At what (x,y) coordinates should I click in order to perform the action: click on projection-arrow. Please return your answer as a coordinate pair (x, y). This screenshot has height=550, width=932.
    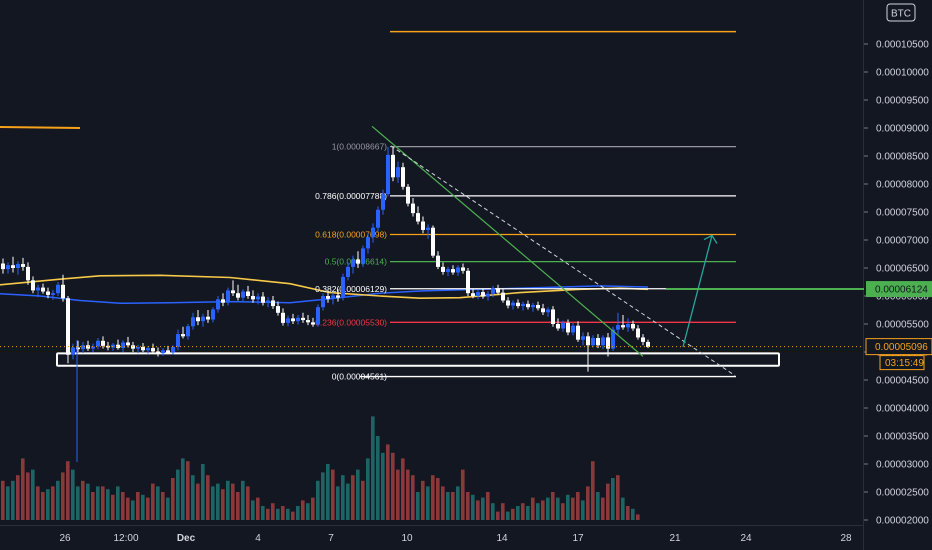
    Looking at the image, I should click on (700, 291).